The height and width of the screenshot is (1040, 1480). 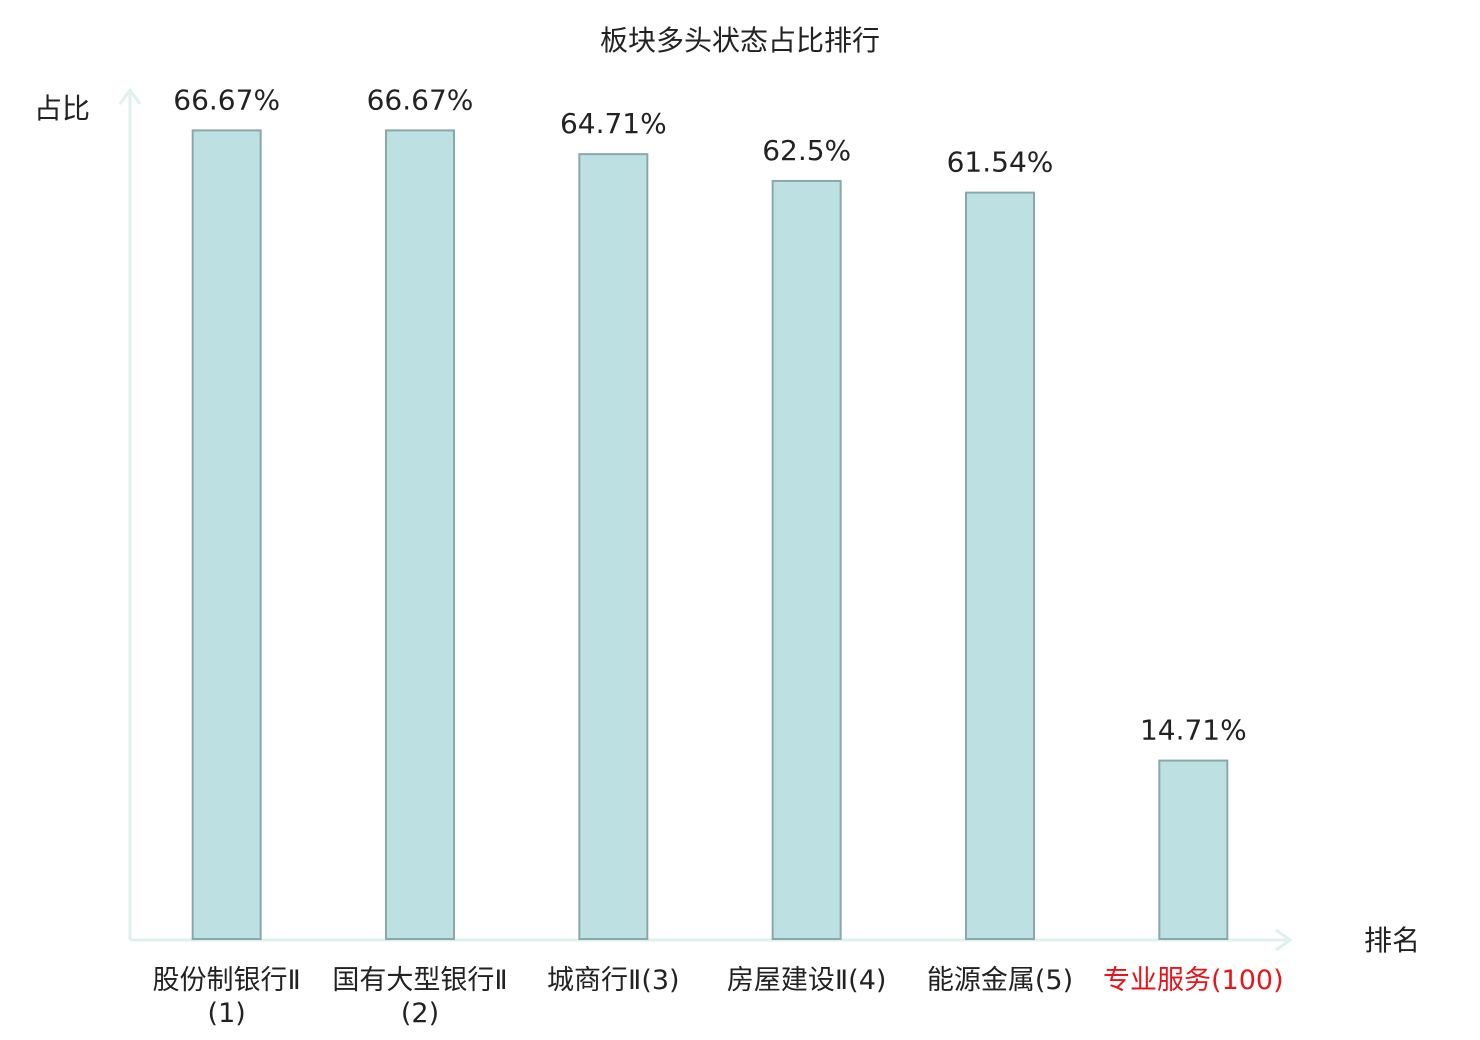 What do you see at coordinates (806, 150) in the screenshot?
I see `value-label: 62.5%` at bounding box center [806, 150].